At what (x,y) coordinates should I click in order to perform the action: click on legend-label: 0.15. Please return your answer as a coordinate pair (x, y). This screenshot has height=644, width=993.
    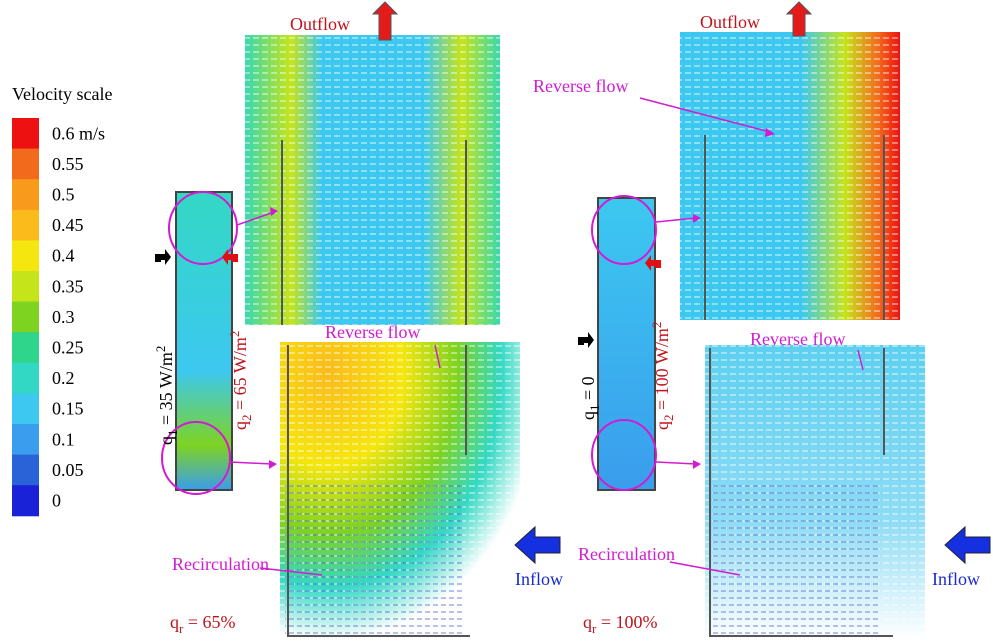
    Looking at the image, I should click on (68, 409).